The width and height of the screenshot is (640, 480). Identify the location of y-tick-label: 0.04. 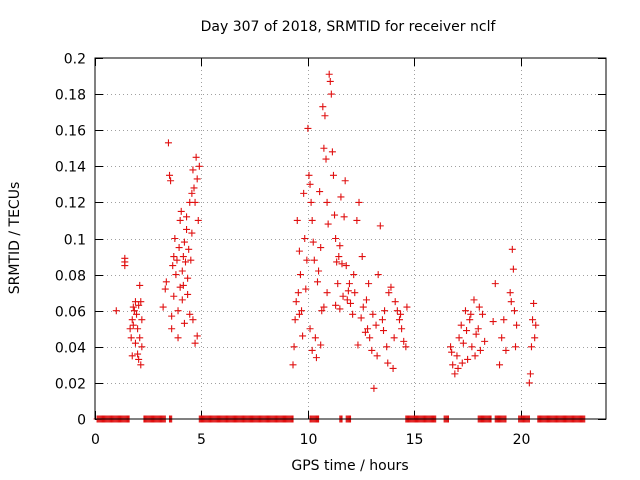
(70, 349).